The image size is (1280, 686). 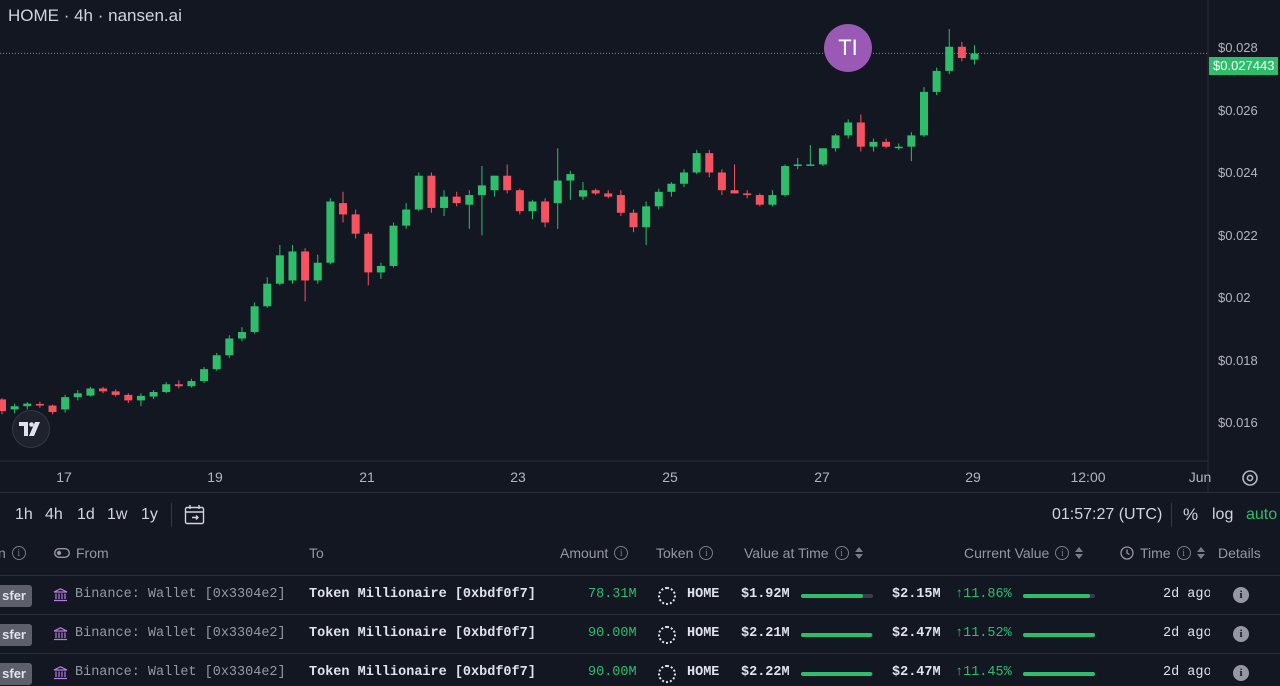 What do you see at coordinates (1024, 553) in the screenshot?
I see `column-header-current-value: Current Value i` at bounding box center [1024, 553].